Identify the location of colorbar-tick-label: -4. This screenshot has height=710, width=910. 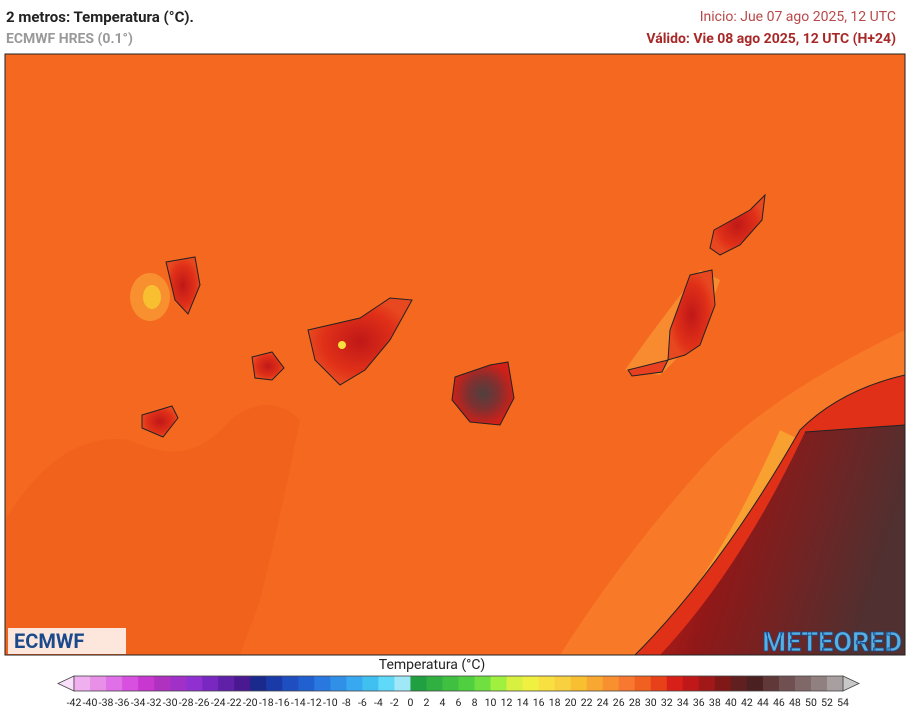
(378, 702).